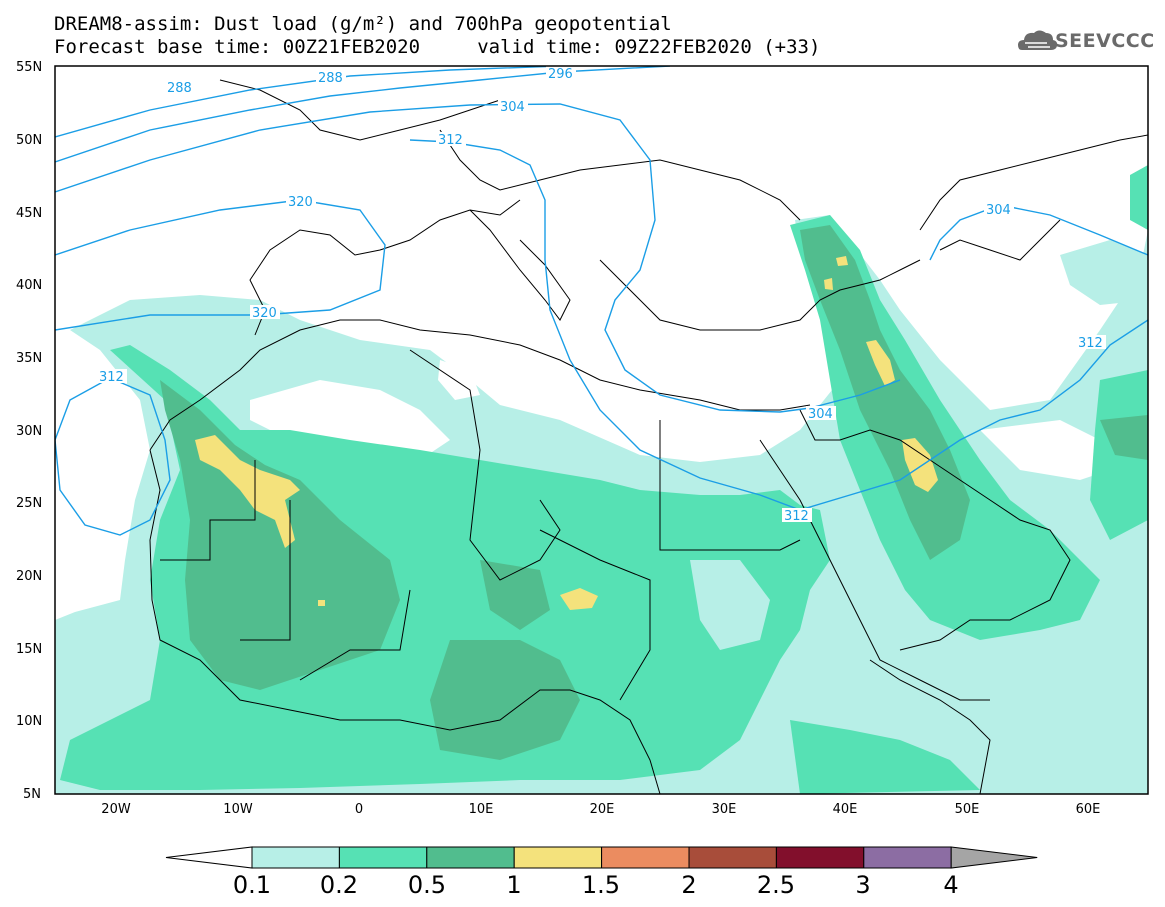 The width and height of the screenshot is (1165, 907). Describe the element at coordinates (29, 213) in the screenshot. I see `lat-label: 45N` at that location.